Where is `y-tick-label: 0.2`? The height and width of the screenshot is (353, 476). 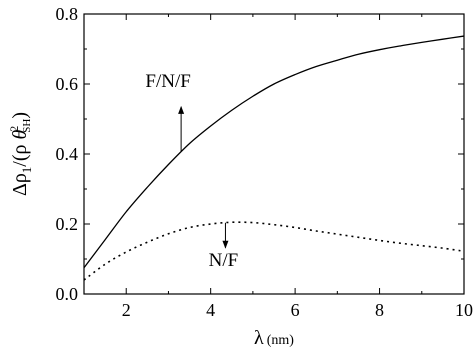
y-tick-label: 0.2 is located at coordinates (67, 224).